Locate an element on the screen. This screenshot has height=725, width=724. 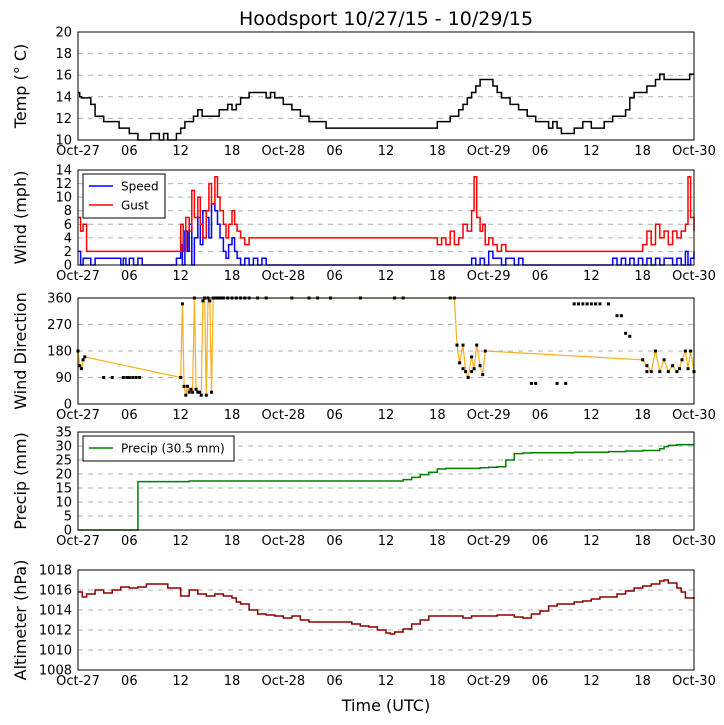
altimeter-xtick-label: 12 is located at coordinates (180, 681).